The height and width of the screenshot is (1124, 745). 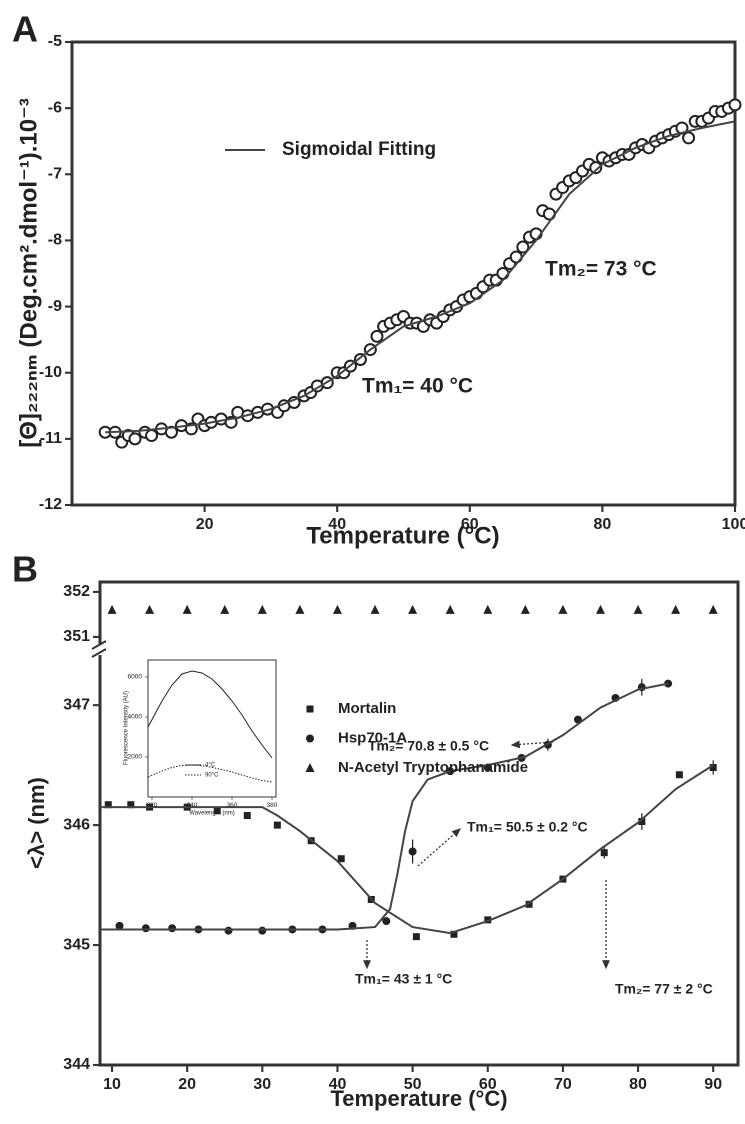 What do you see at coordinates (664, 989) in the screenshot?
I see `annotation: Tm₂= 77 ± 2 °C` at bounding box center [664, 989].